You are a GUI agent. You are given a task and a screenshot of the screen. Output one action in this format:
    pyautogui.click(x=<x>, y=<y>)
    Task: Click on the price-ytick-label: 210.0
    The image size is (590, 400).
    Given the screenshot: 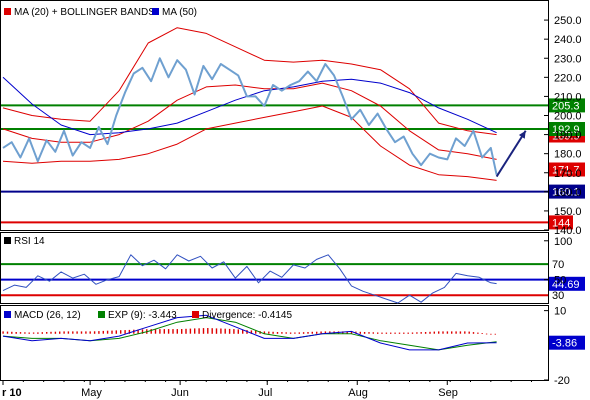 What is the action you would take?
    pyautogui.click(x=568, y=97)
    